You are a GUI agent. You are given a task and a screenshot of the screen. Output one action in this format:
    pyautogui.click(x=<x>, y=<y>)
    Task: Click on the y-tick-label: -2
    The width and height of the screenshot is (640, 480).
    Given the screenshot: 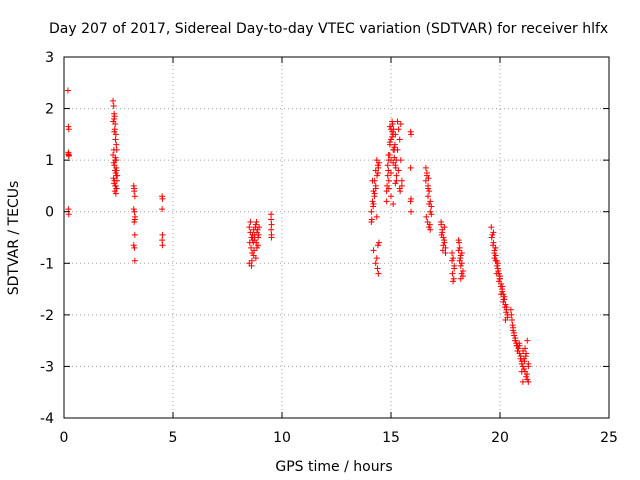 What is the action you would take?
    pyautogui.click(x=47, y=316)
    